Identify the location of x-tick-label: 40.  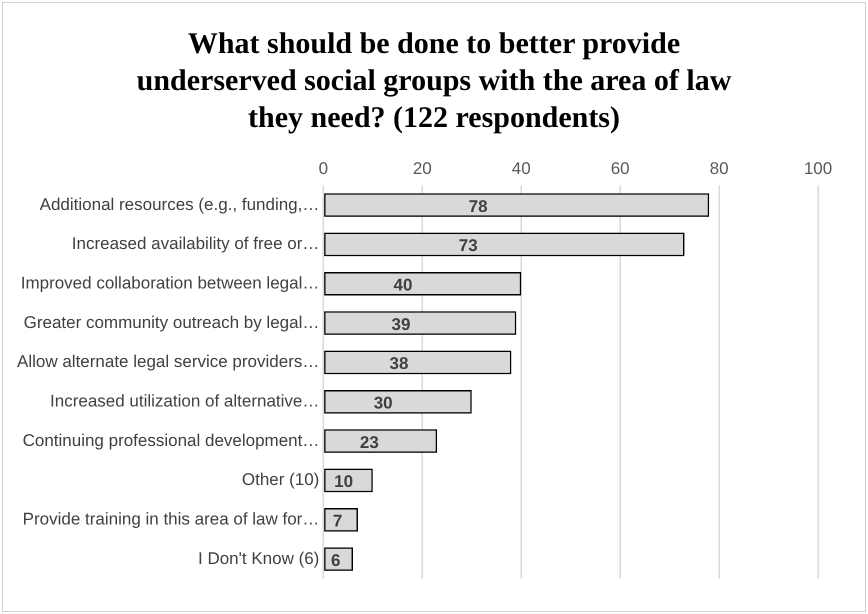
(521, 168).